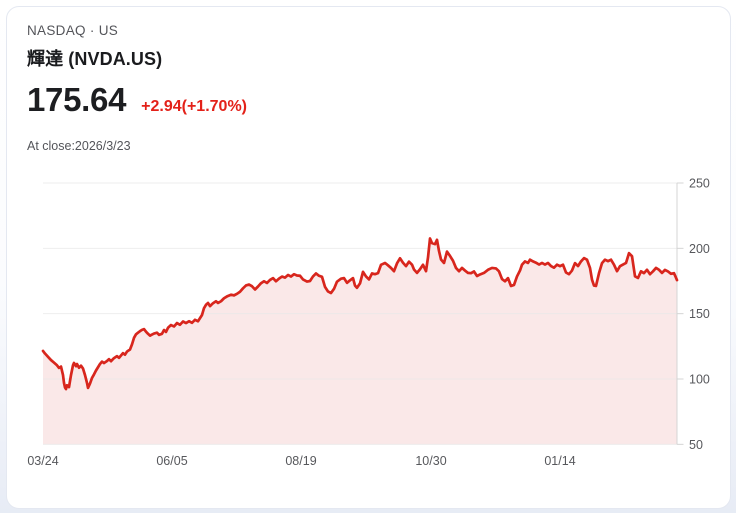 The width and height of the screenshot is (736, 513). What do you see at coordinates (42, 461) in the screenshot?
I see `x-tick-label-03-24: 03/24` at bounding box center [42, 461].